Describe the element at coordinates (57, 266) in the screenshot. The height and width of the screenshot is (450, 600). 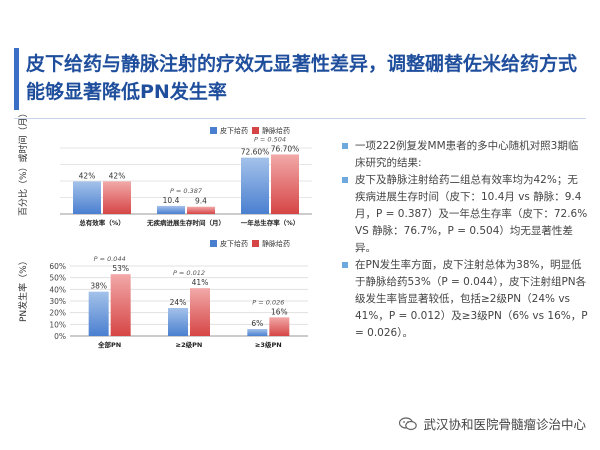
I see `y-tick-label: 60%` at that location.